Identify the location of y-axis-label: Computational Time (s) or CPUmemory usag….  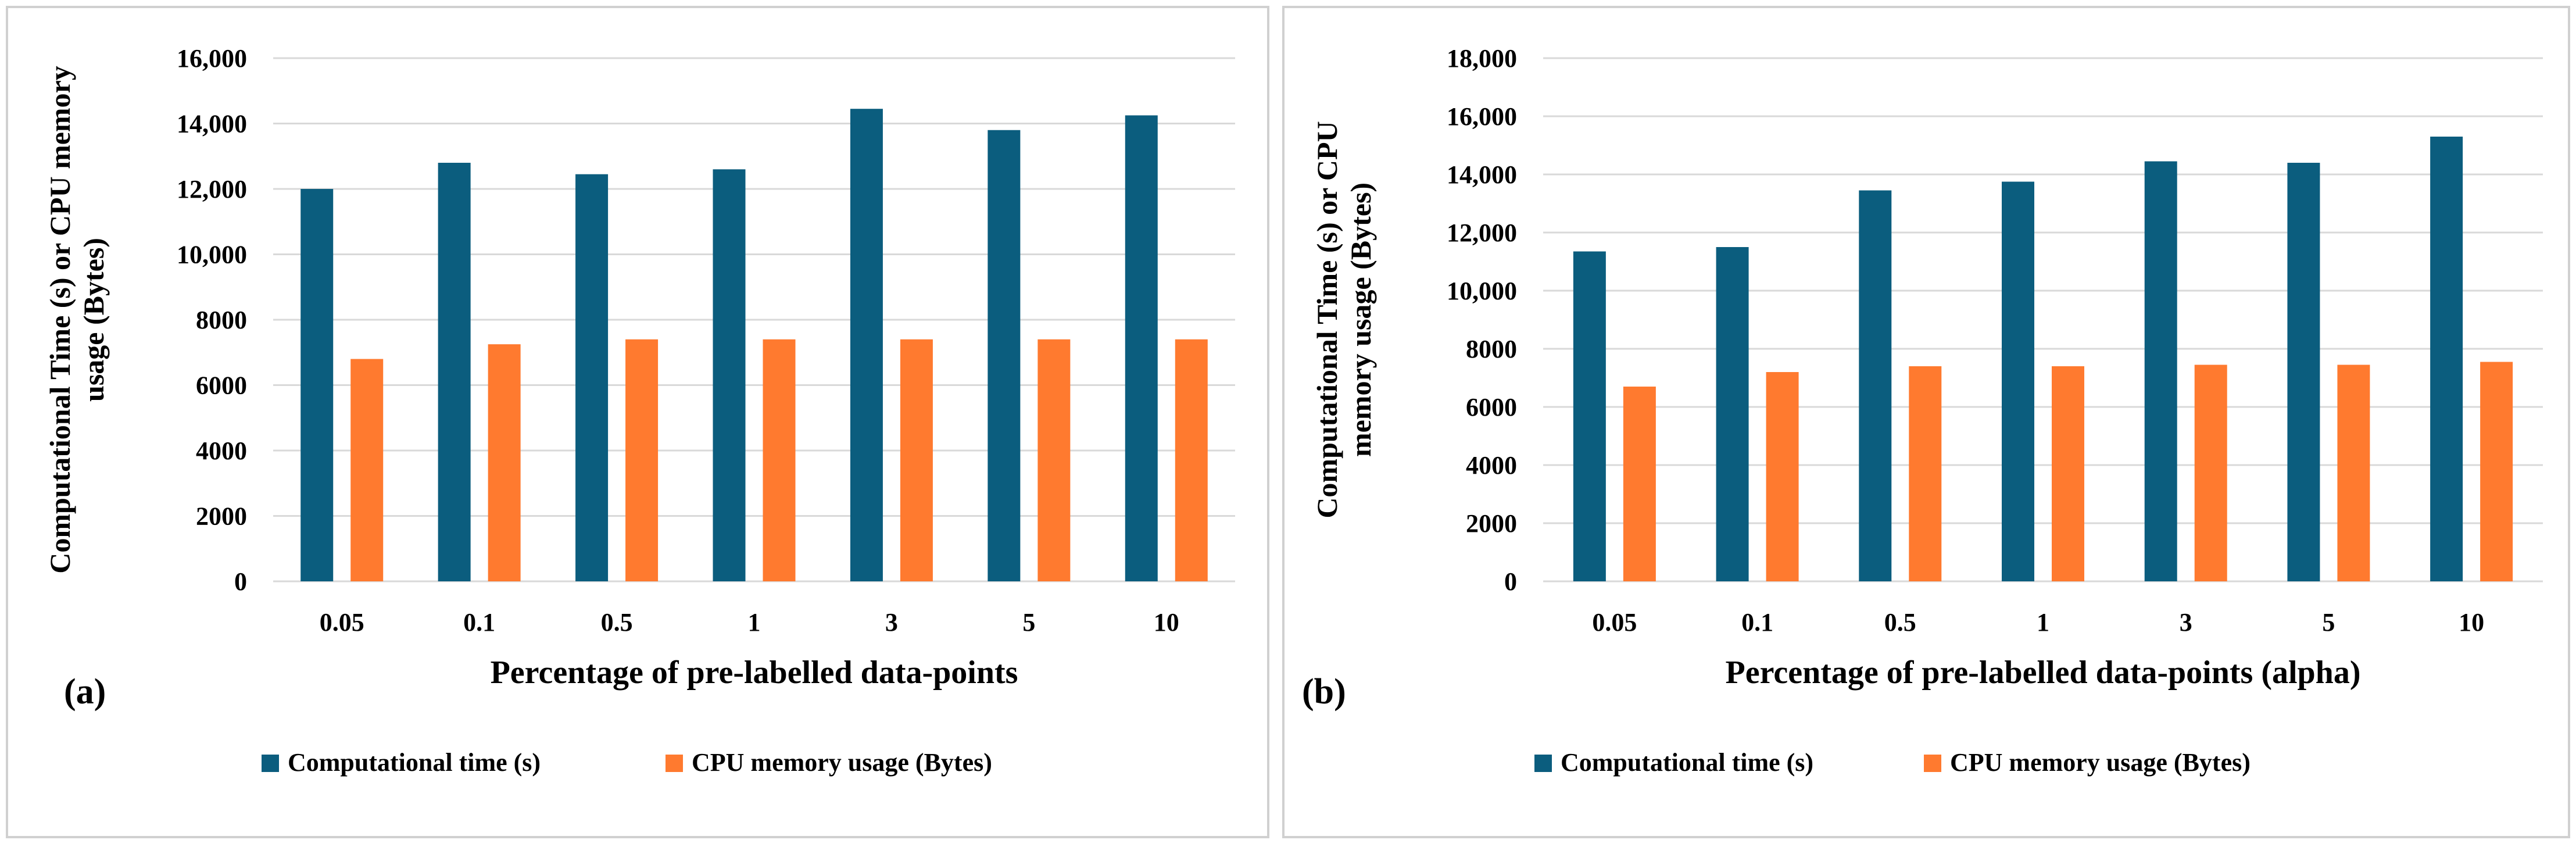
(1344, 319).